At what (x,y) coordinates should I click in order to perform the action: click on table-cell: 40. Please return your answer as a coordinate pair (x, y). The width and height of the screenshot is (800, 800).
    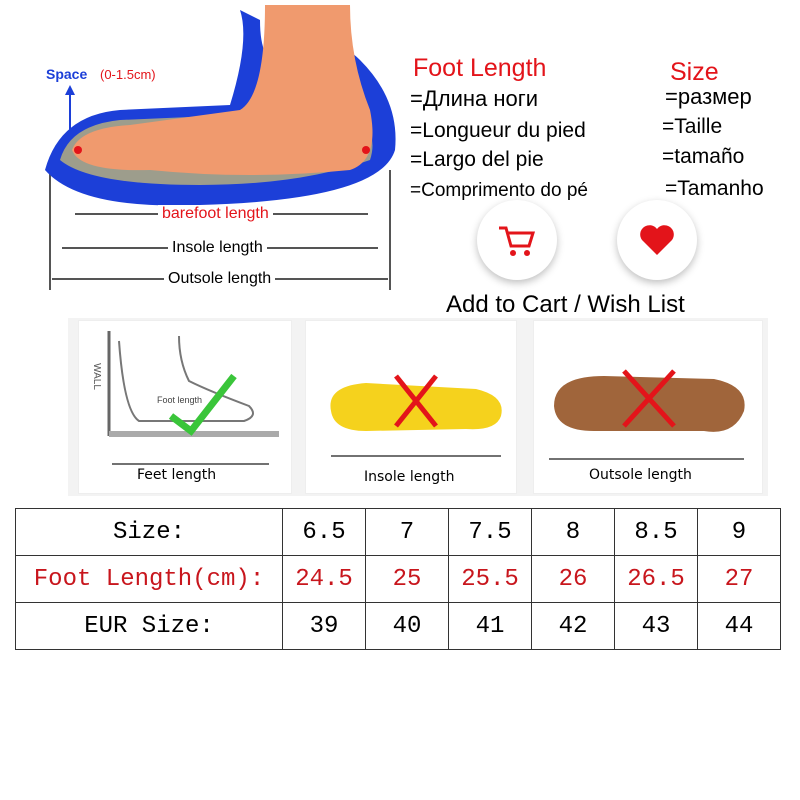
    Looking at the image, I should click on (407, 626).